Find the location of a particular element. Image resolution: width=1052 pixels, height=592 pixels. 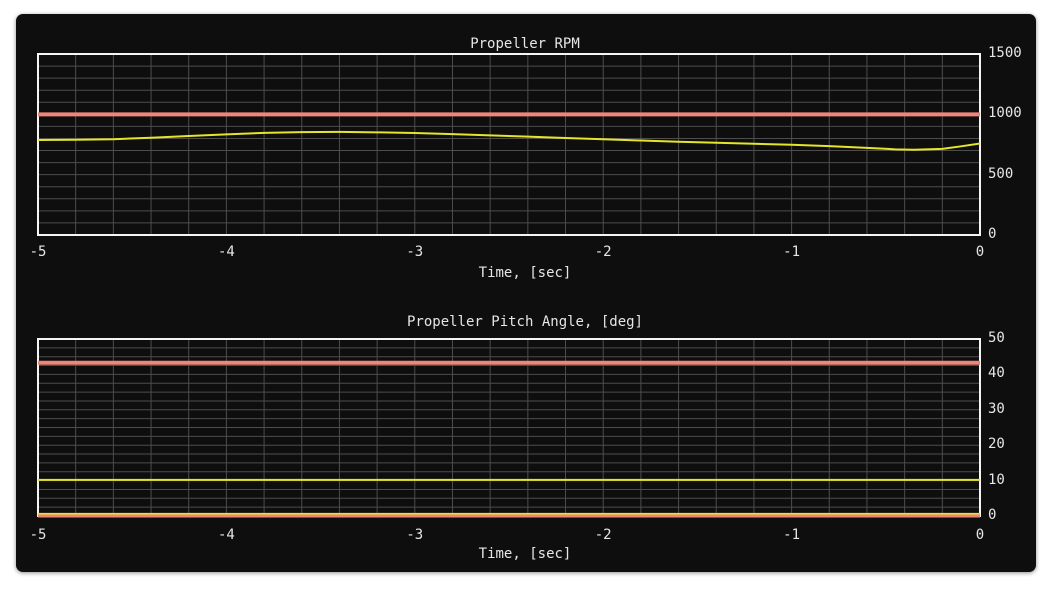

rpm-trace is located at coordinates (509, 140).